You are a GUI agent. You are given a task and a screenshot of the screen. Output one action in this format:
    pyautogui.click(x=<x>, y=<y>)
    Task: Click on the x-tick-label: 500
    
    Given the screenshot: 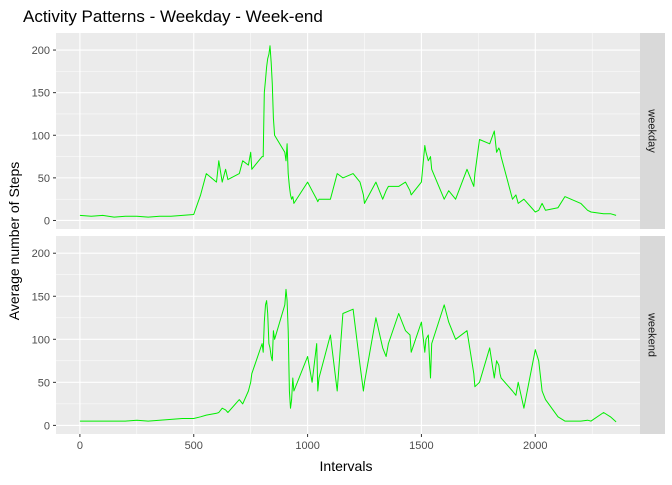 What is the action you would take?
    pyautogui.click(x=194, y=446)
    